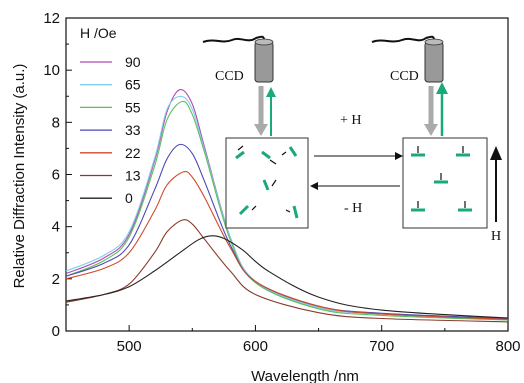 The width and height of the screenshot is (524, 383). I want to click on cable-left-icon, so click(233, 39).